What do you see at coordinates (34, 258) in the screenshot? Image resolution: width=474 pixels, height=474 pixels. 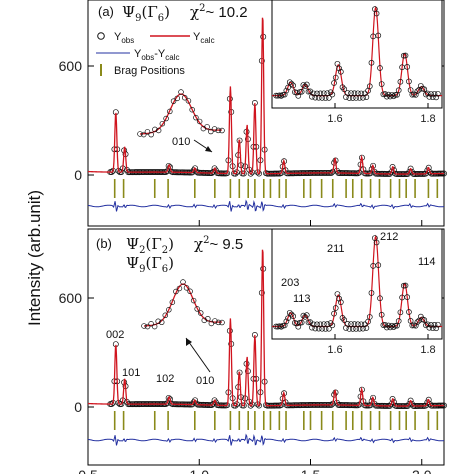 I see `y-axis-label: Intensity (arb.unit)` at bounding box center [34, 258].